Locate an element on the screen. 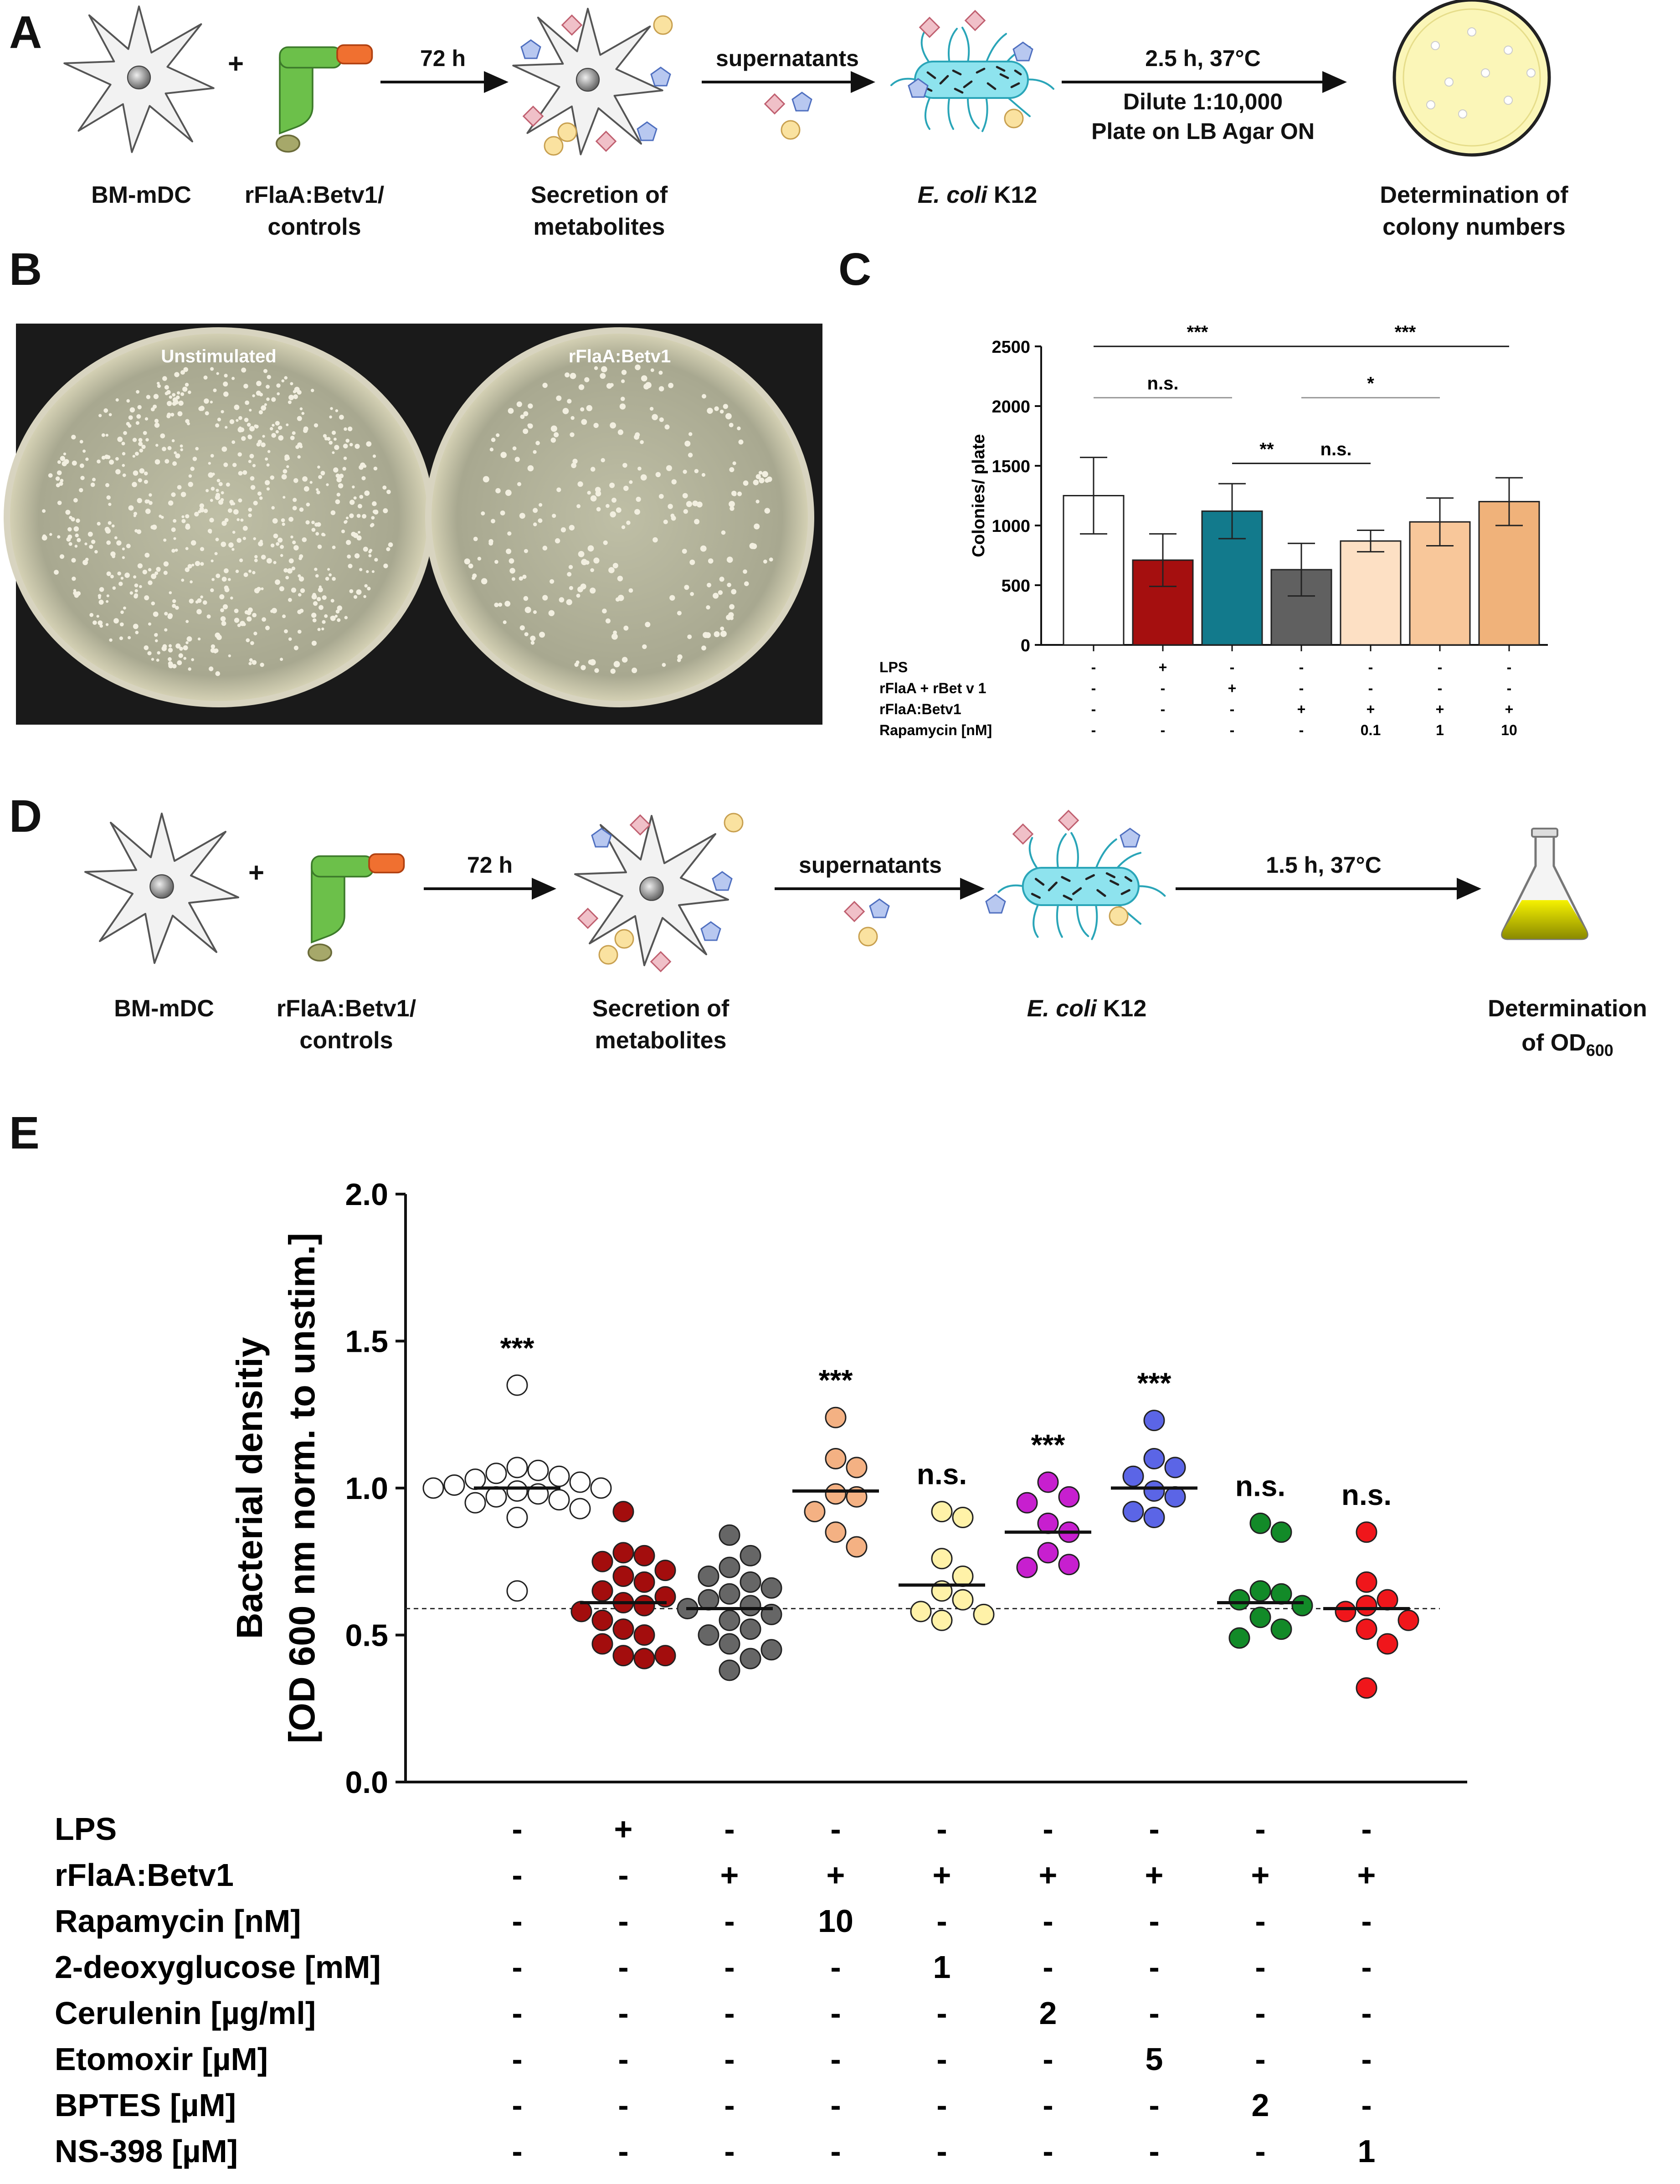 This screenshot has width=1680, height=2184. condition-value: 1 is located at coordinates (1367, 2151).